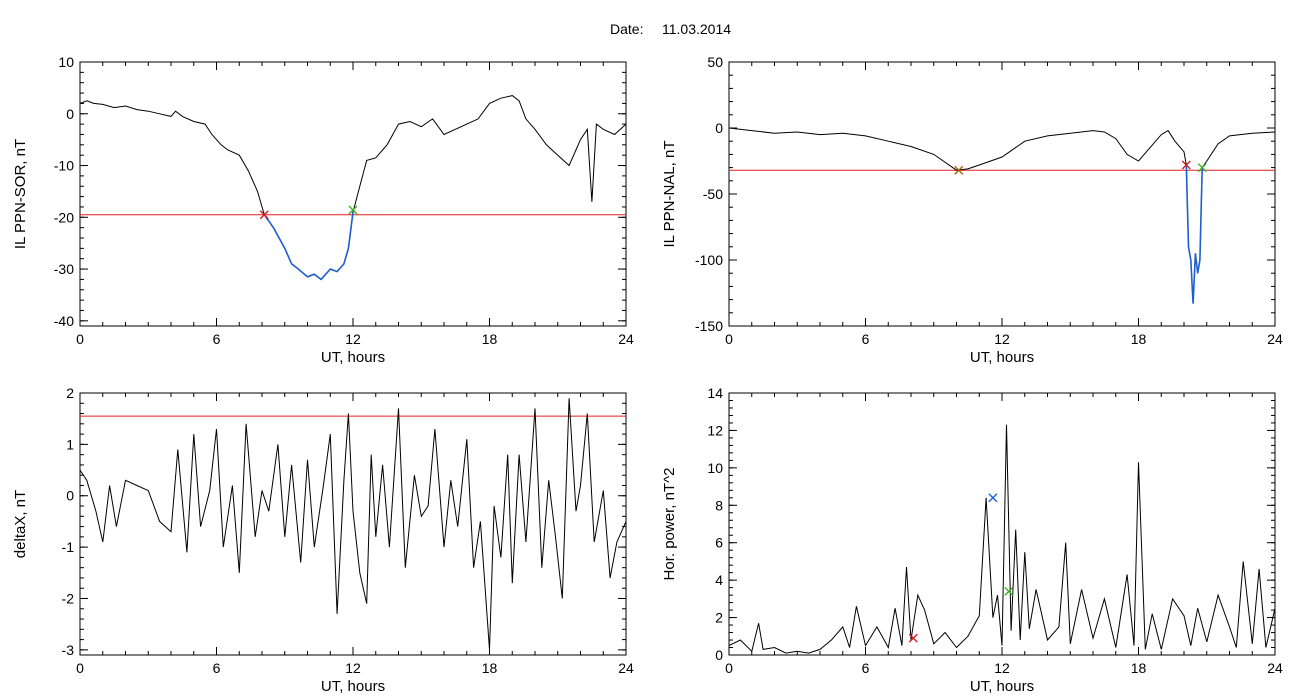 This screenshot has width=1300, height=700. I want to click on y-tick-label: -1, so click(68, 547).